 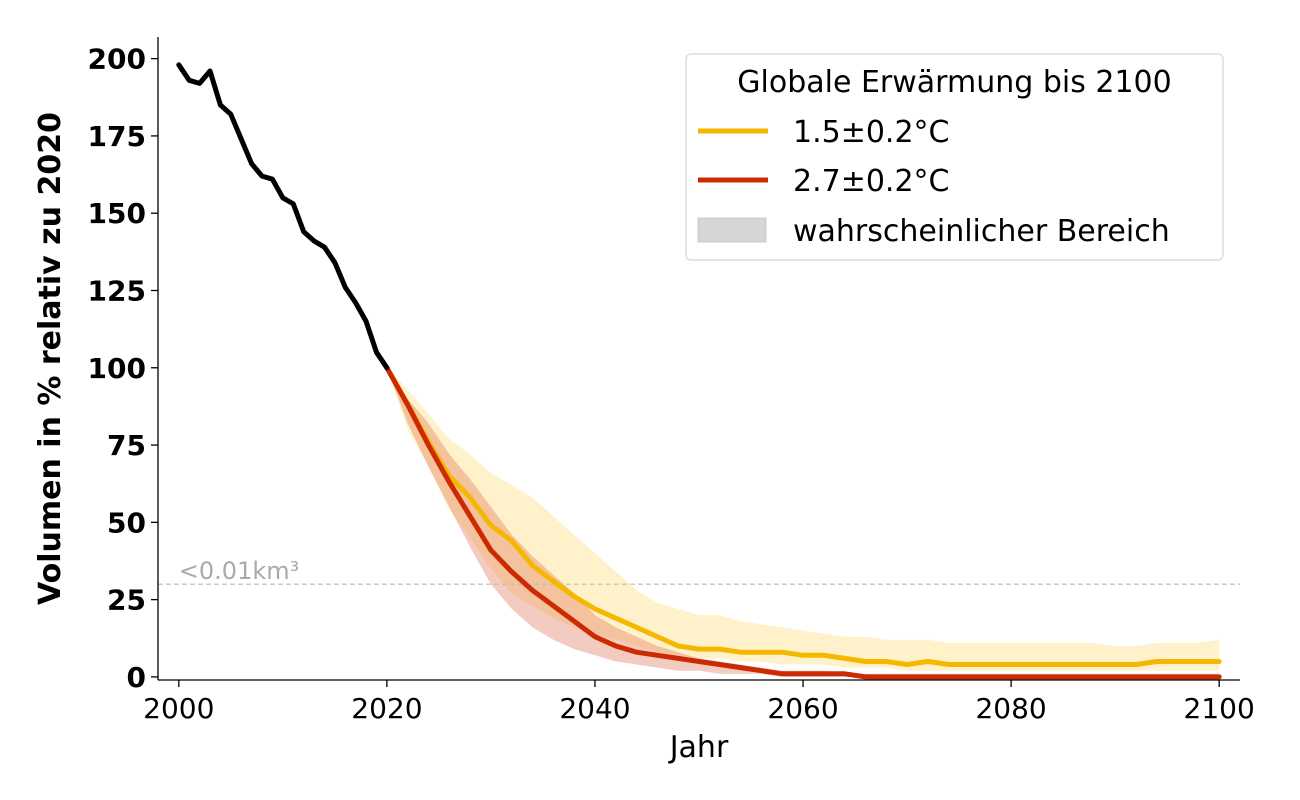 What do you see at coordinates (136, 677) in the screenshot?
I see `y-tick-label: 0` at bounding box center [136, 677].